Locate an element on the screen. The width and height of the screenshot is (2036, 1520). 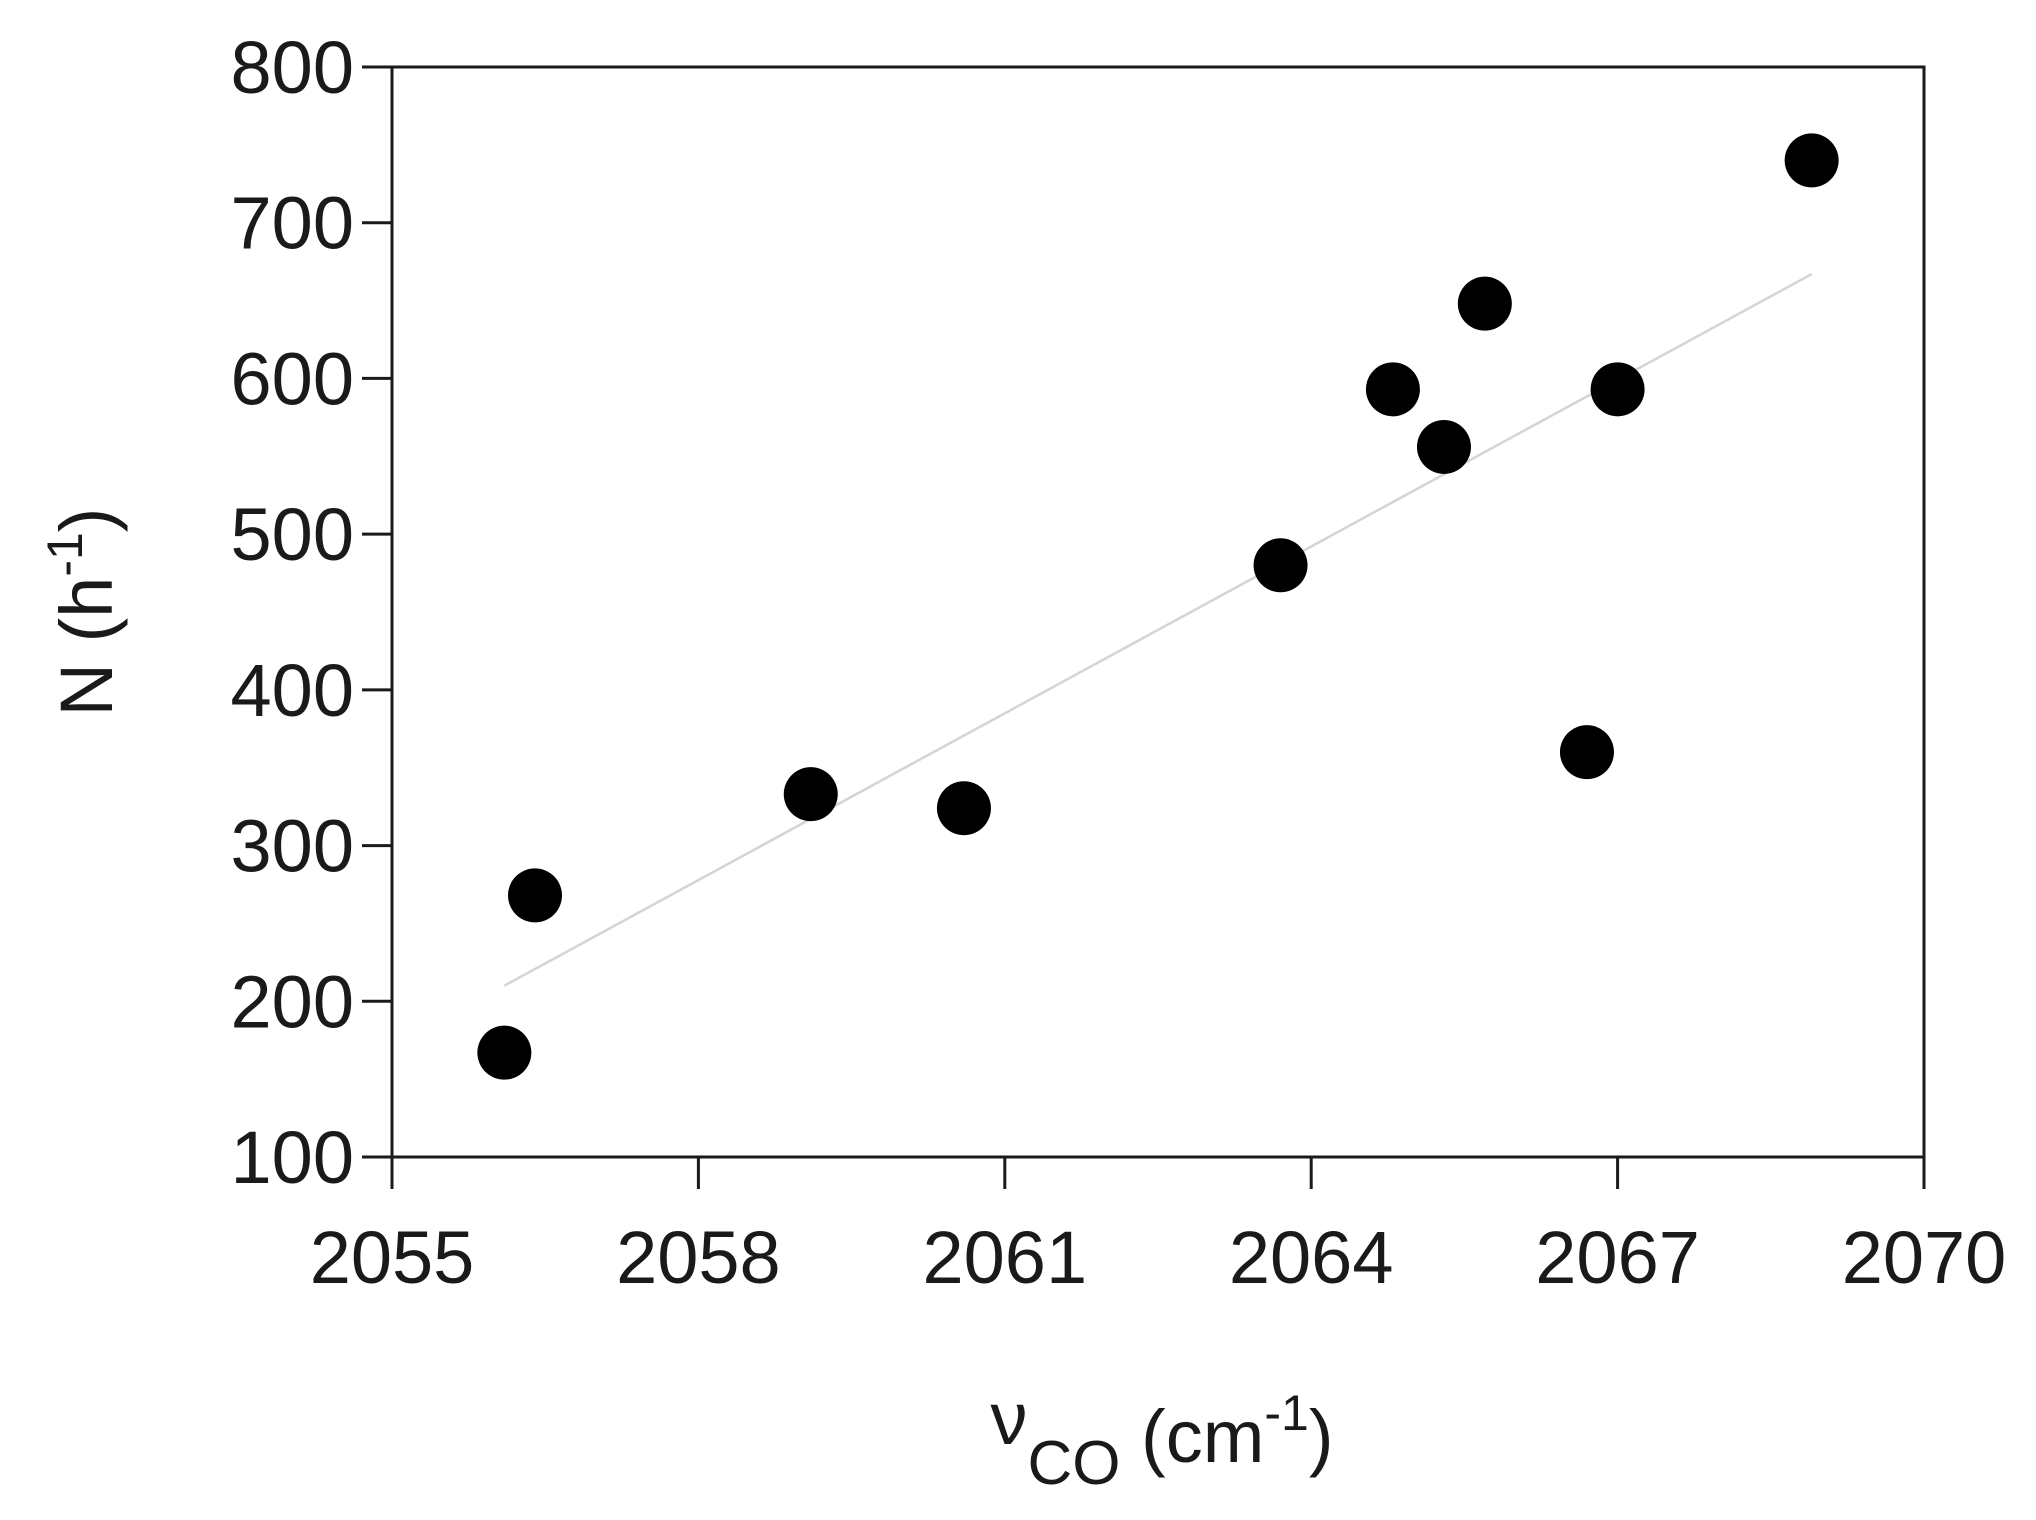
y-tick-label: 400 is located at coordinates (292, 690).